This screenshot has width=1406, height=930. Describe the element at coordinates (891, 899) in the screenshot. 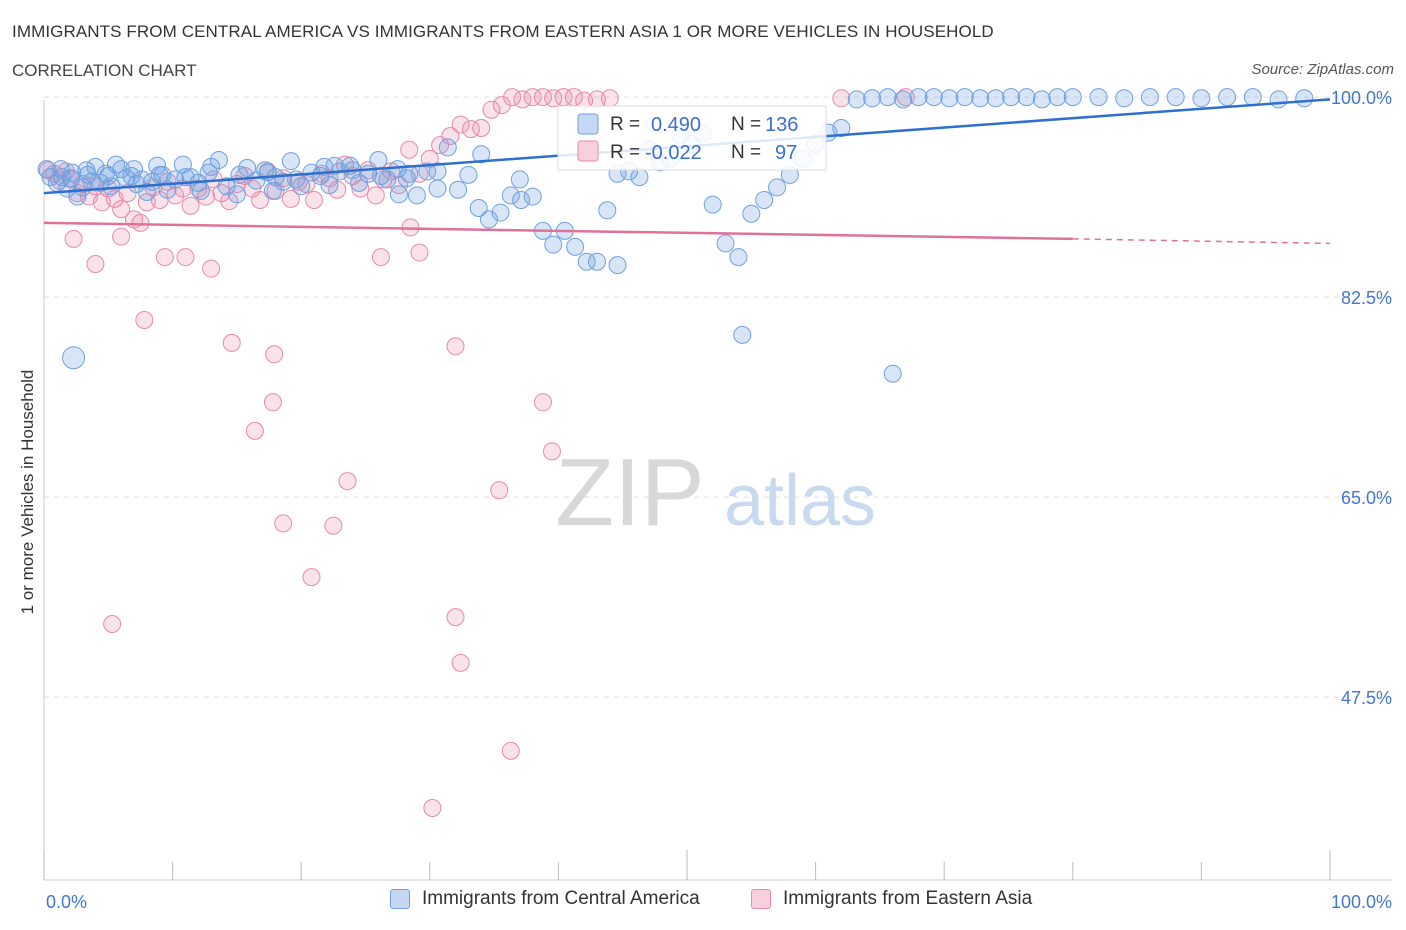

I see `legend-item-eastern-asia: Immigrants from Eastern Asia` at that location.